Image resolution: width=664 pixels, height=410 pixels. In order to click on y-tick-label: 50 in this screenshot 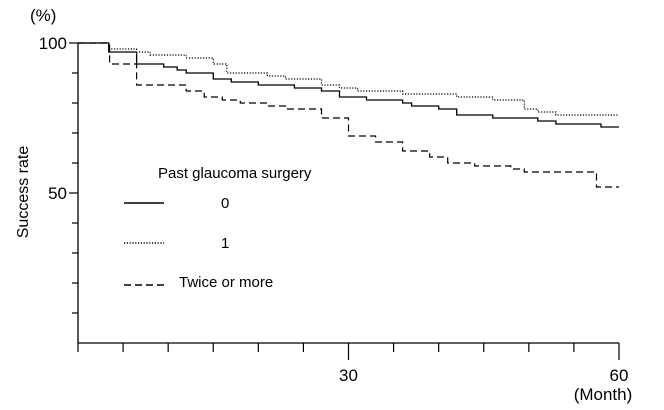, I will do `click(57, 193)`.